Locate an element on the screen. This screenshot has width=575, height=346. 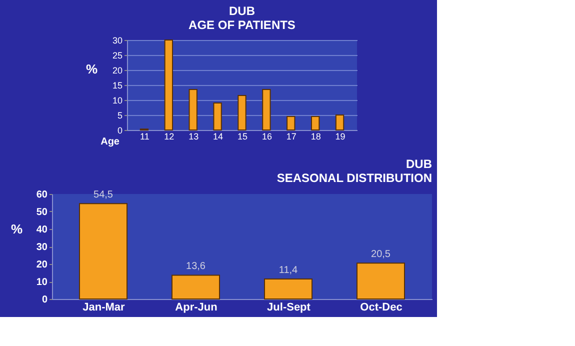
x-tick-label: 12 is located at coordinates (169, 137).